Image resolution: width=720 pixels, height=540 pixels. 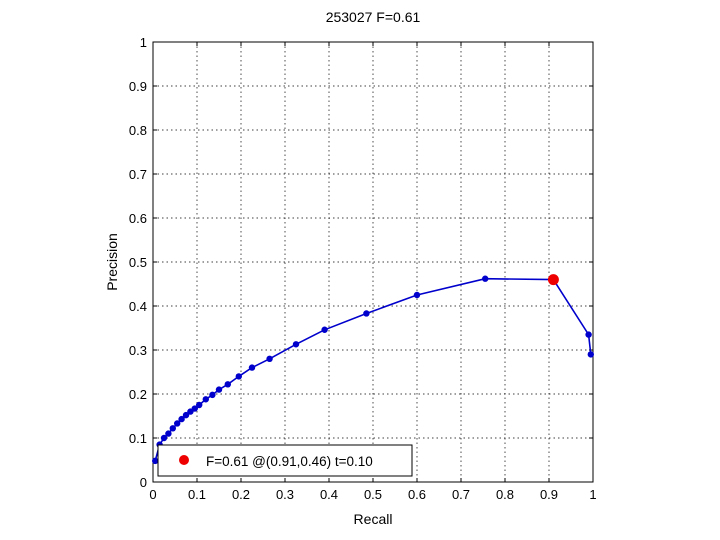 What do you see at coordinates (417, 494) in the screenshot?
I see `x-tick-label: 0.6` at bounding box center [417, 494].